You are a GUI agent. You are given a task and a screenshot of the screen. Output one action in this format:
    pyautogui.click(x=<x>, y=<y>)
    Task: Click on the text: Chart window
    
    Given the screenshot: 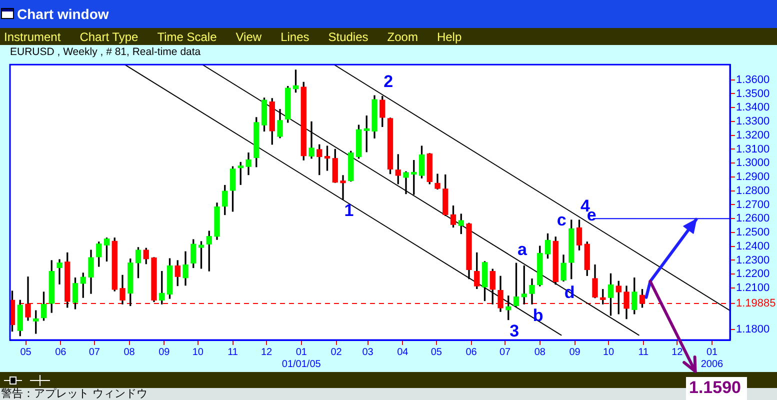 What is the action you would take?
    pyautogui.click(x=63, y=14)
    